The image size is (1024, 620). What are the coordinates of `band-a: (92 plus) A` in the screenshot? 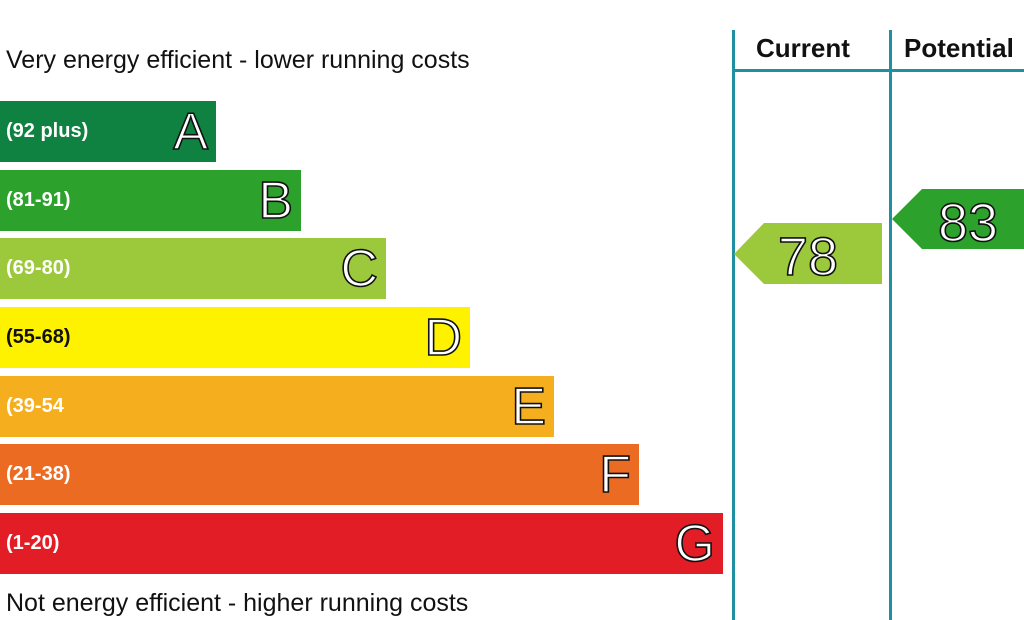 It's located at (108, 131).